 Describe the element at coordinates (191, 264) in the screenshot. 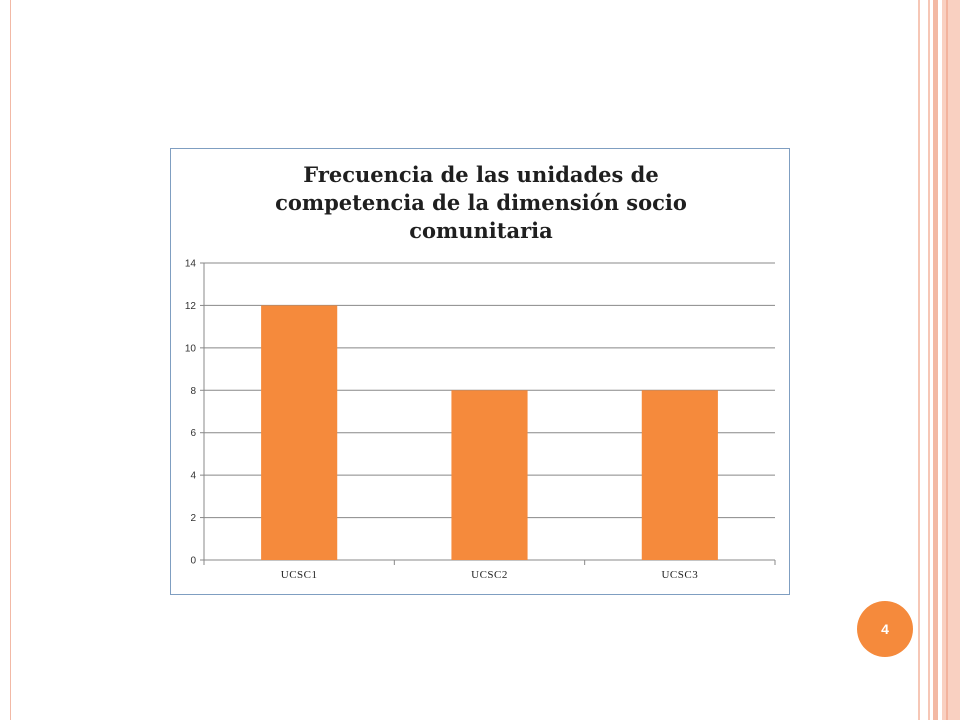

I see `y-tick-label: 14` at that location.